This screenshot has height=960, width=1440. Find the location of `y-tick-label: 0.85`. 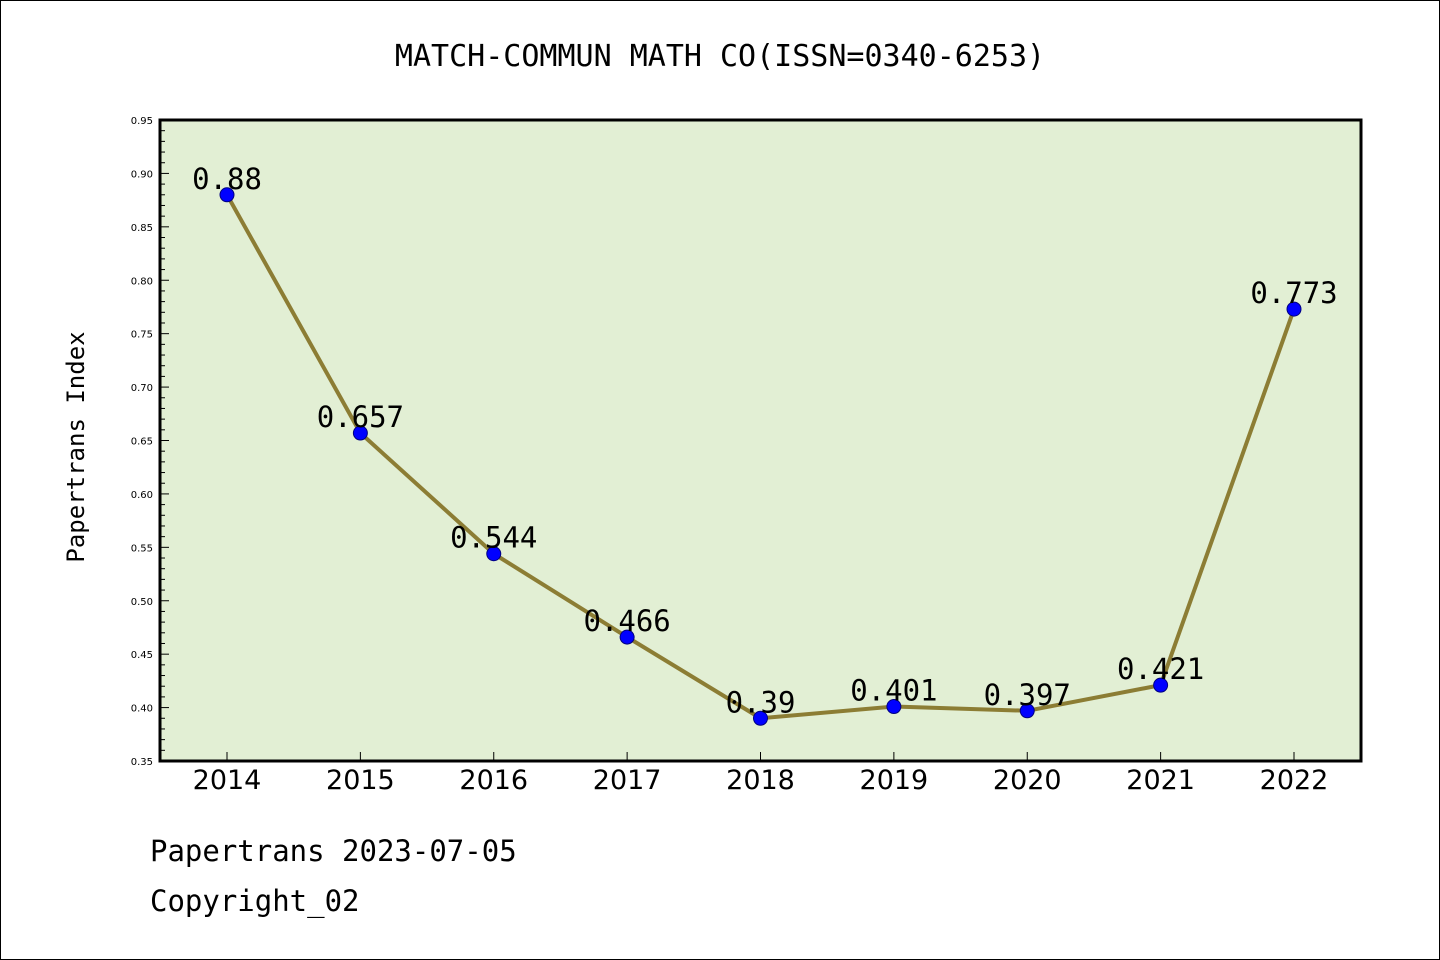

y-tick-label: 0.85 is located at coordinates (142, 228).